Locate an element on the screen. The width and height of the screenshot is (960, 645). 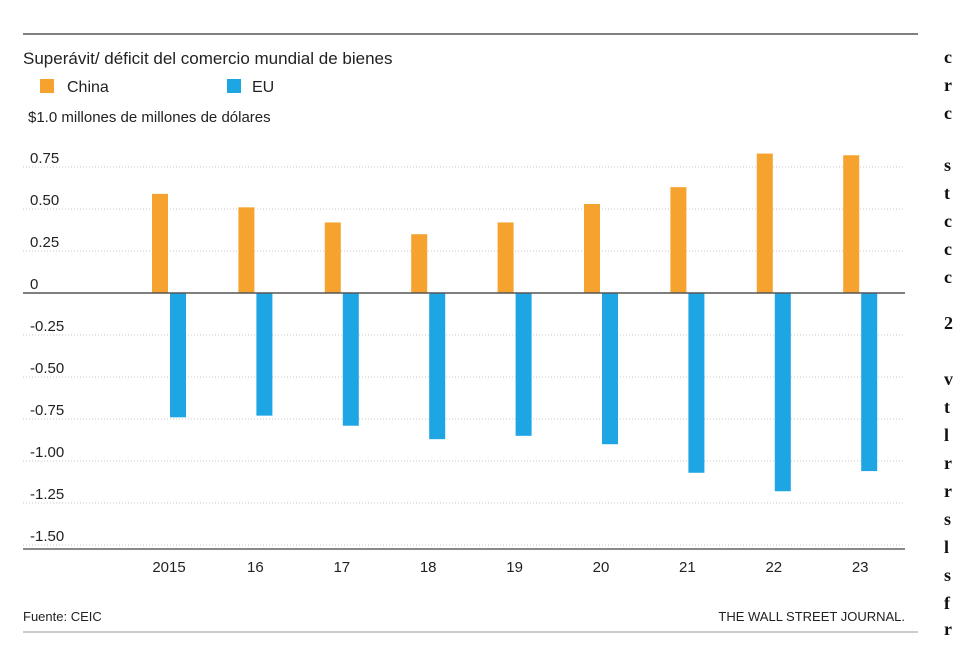
y-tick-label: -1.25 is located at coordinates (47, 494).